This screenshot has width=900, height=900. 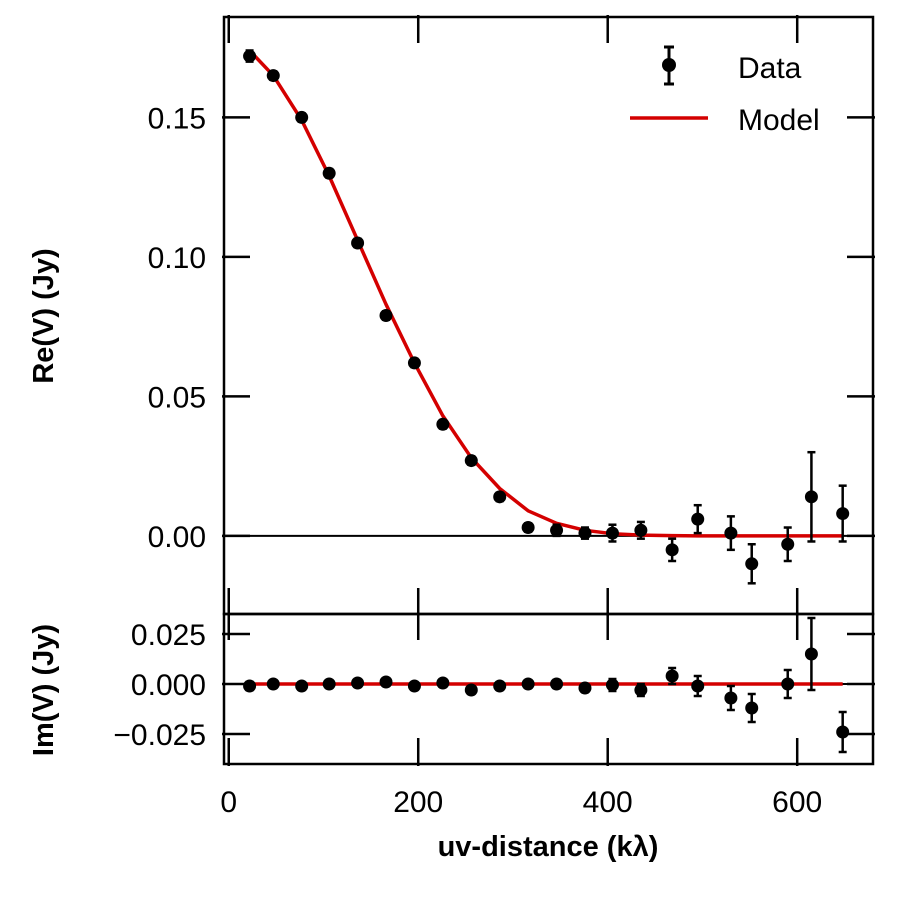 What do you see at coordinates (159, 735) in the screenshot?
I see `imag-ytick-label: −0.025` at bounding box center [159, 735].